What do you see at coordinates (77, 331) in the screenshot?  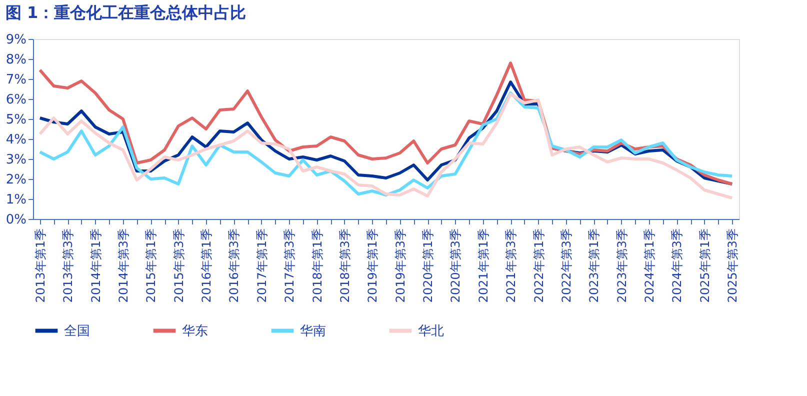 I see `legend-label: 全国` at bounding box center [77, 331].